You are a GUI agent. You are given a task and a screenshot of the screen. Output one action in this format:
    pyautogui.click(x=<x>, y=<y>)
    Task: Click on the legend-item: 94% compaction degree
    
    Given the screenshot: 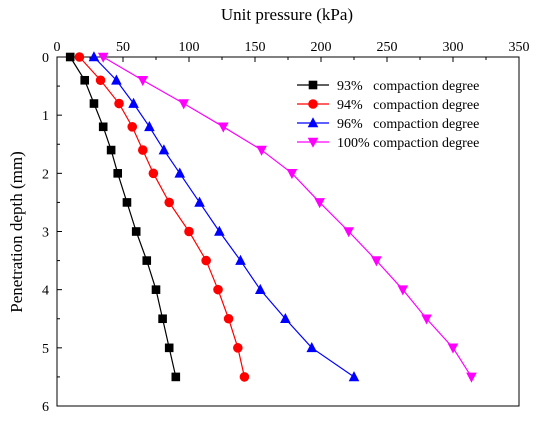 What is the action you would take?
    pyautogui.click(x=388, y=105)
    